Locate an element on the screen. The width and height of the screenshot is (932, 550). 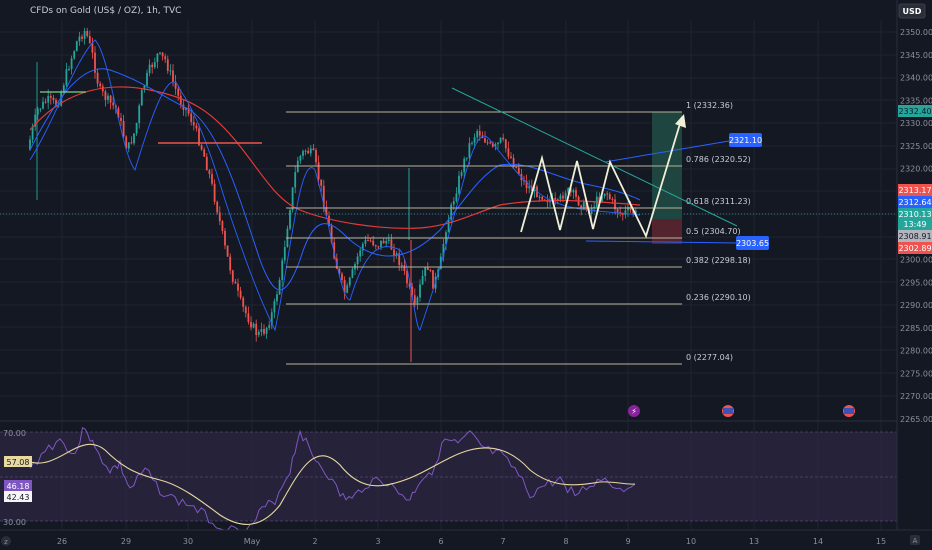
svg-text: 2303.65 is located at coordinates (752, 243).